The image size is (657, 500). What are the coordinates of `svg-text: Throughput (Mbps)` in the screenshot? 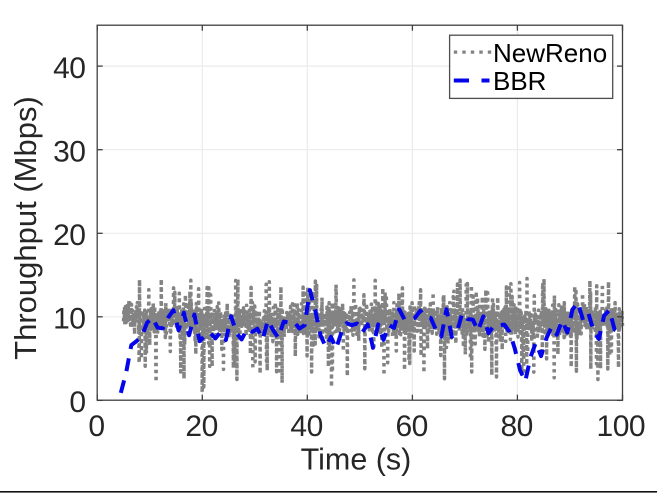 It's located at (25, 228).